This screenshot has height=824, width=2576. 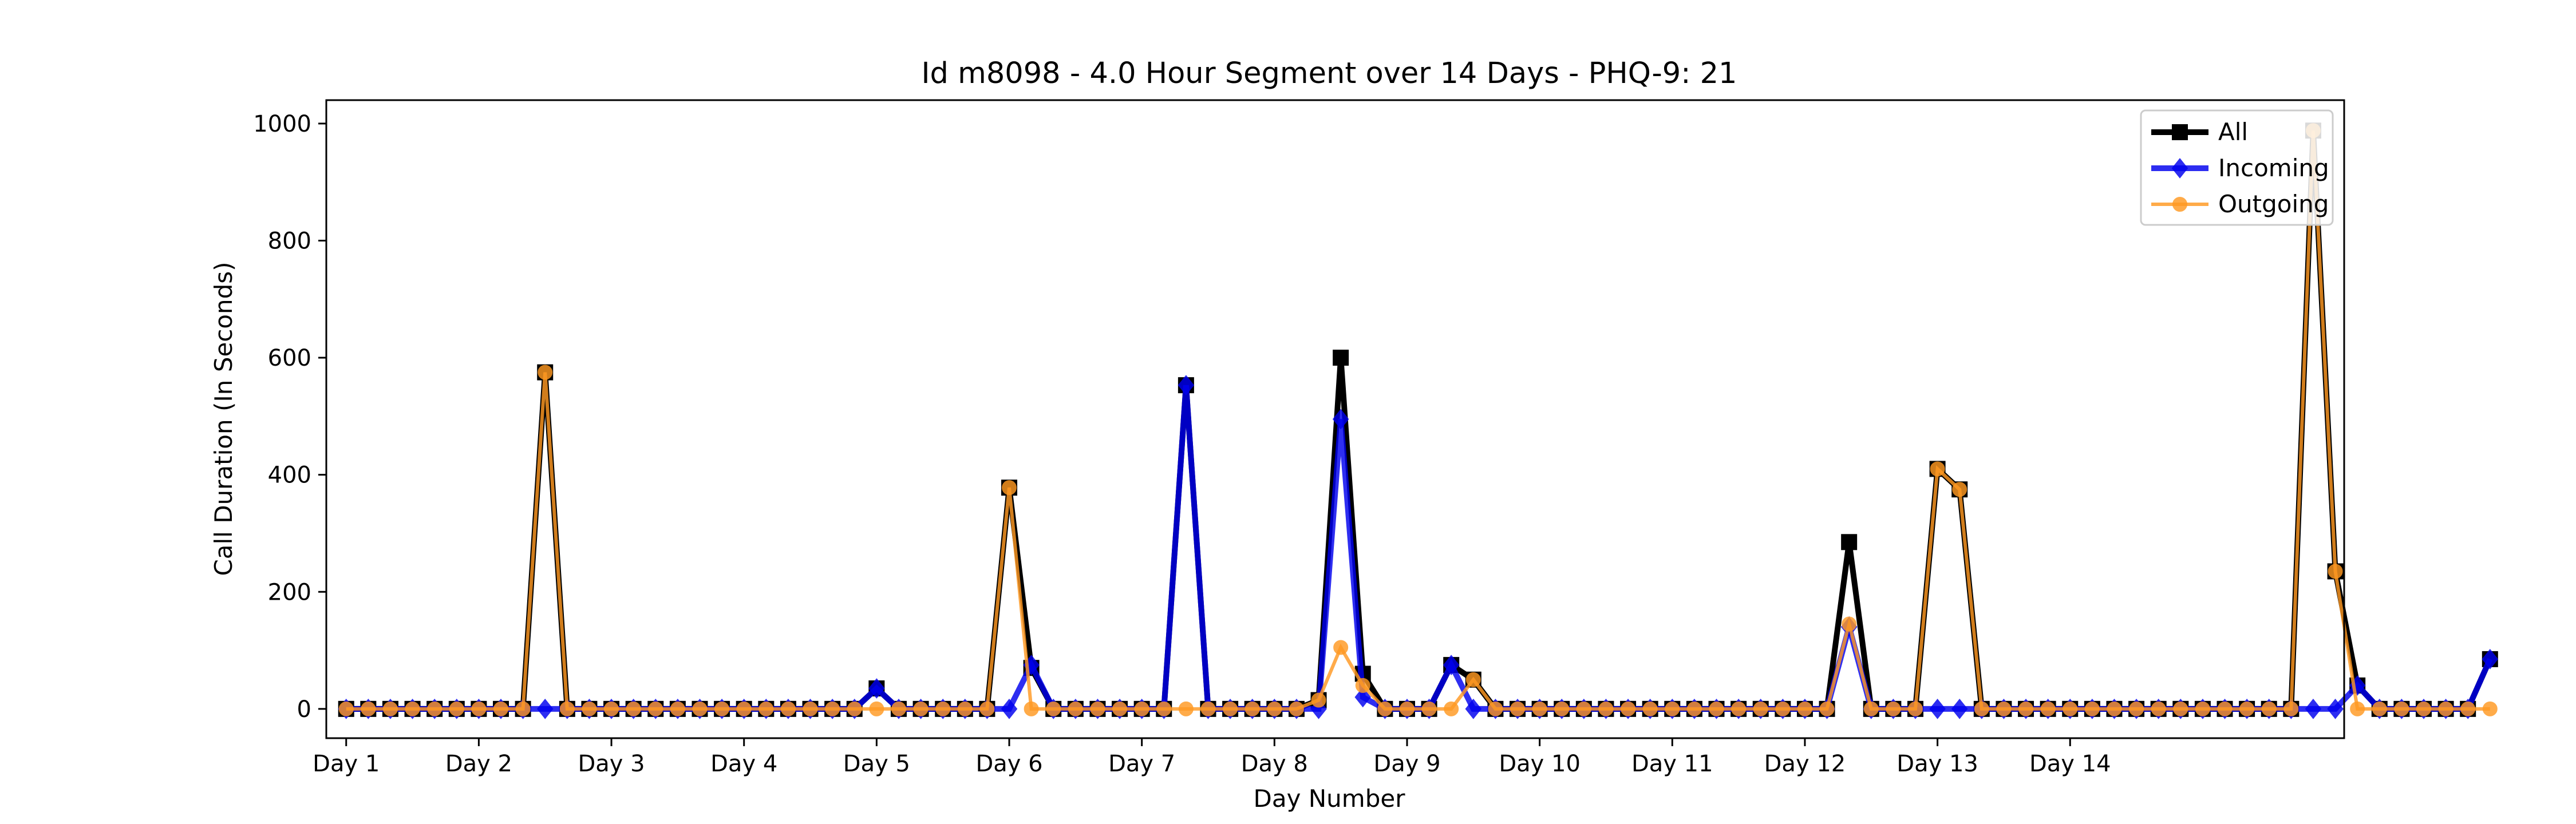 What do you see at coordinates (1540, 764) in the screenshot?
I see `x-tick-label: Day 10` at bounding box center [1540, 764].